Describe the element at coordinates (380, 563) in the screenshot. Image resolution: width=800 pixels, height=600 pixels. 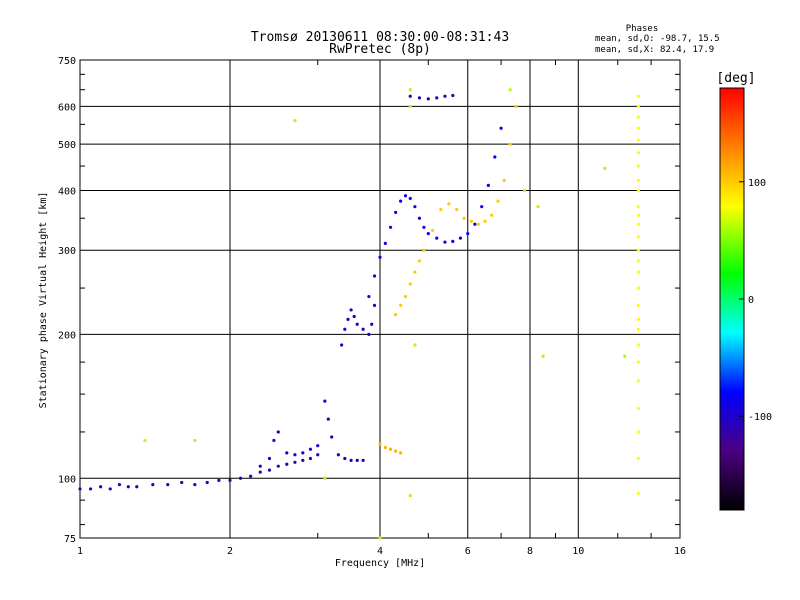
I see `x-axis-label: Frequency [MHz]` at that location.